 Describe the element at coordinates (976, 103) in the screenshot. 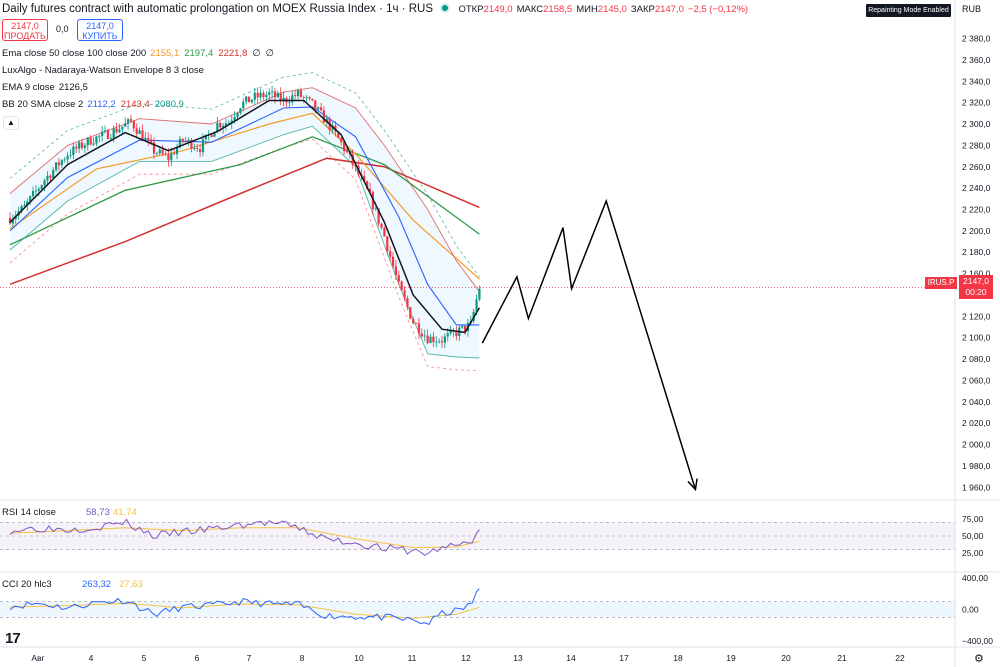

I see `y-tick-label: 2 320,0` at that location.